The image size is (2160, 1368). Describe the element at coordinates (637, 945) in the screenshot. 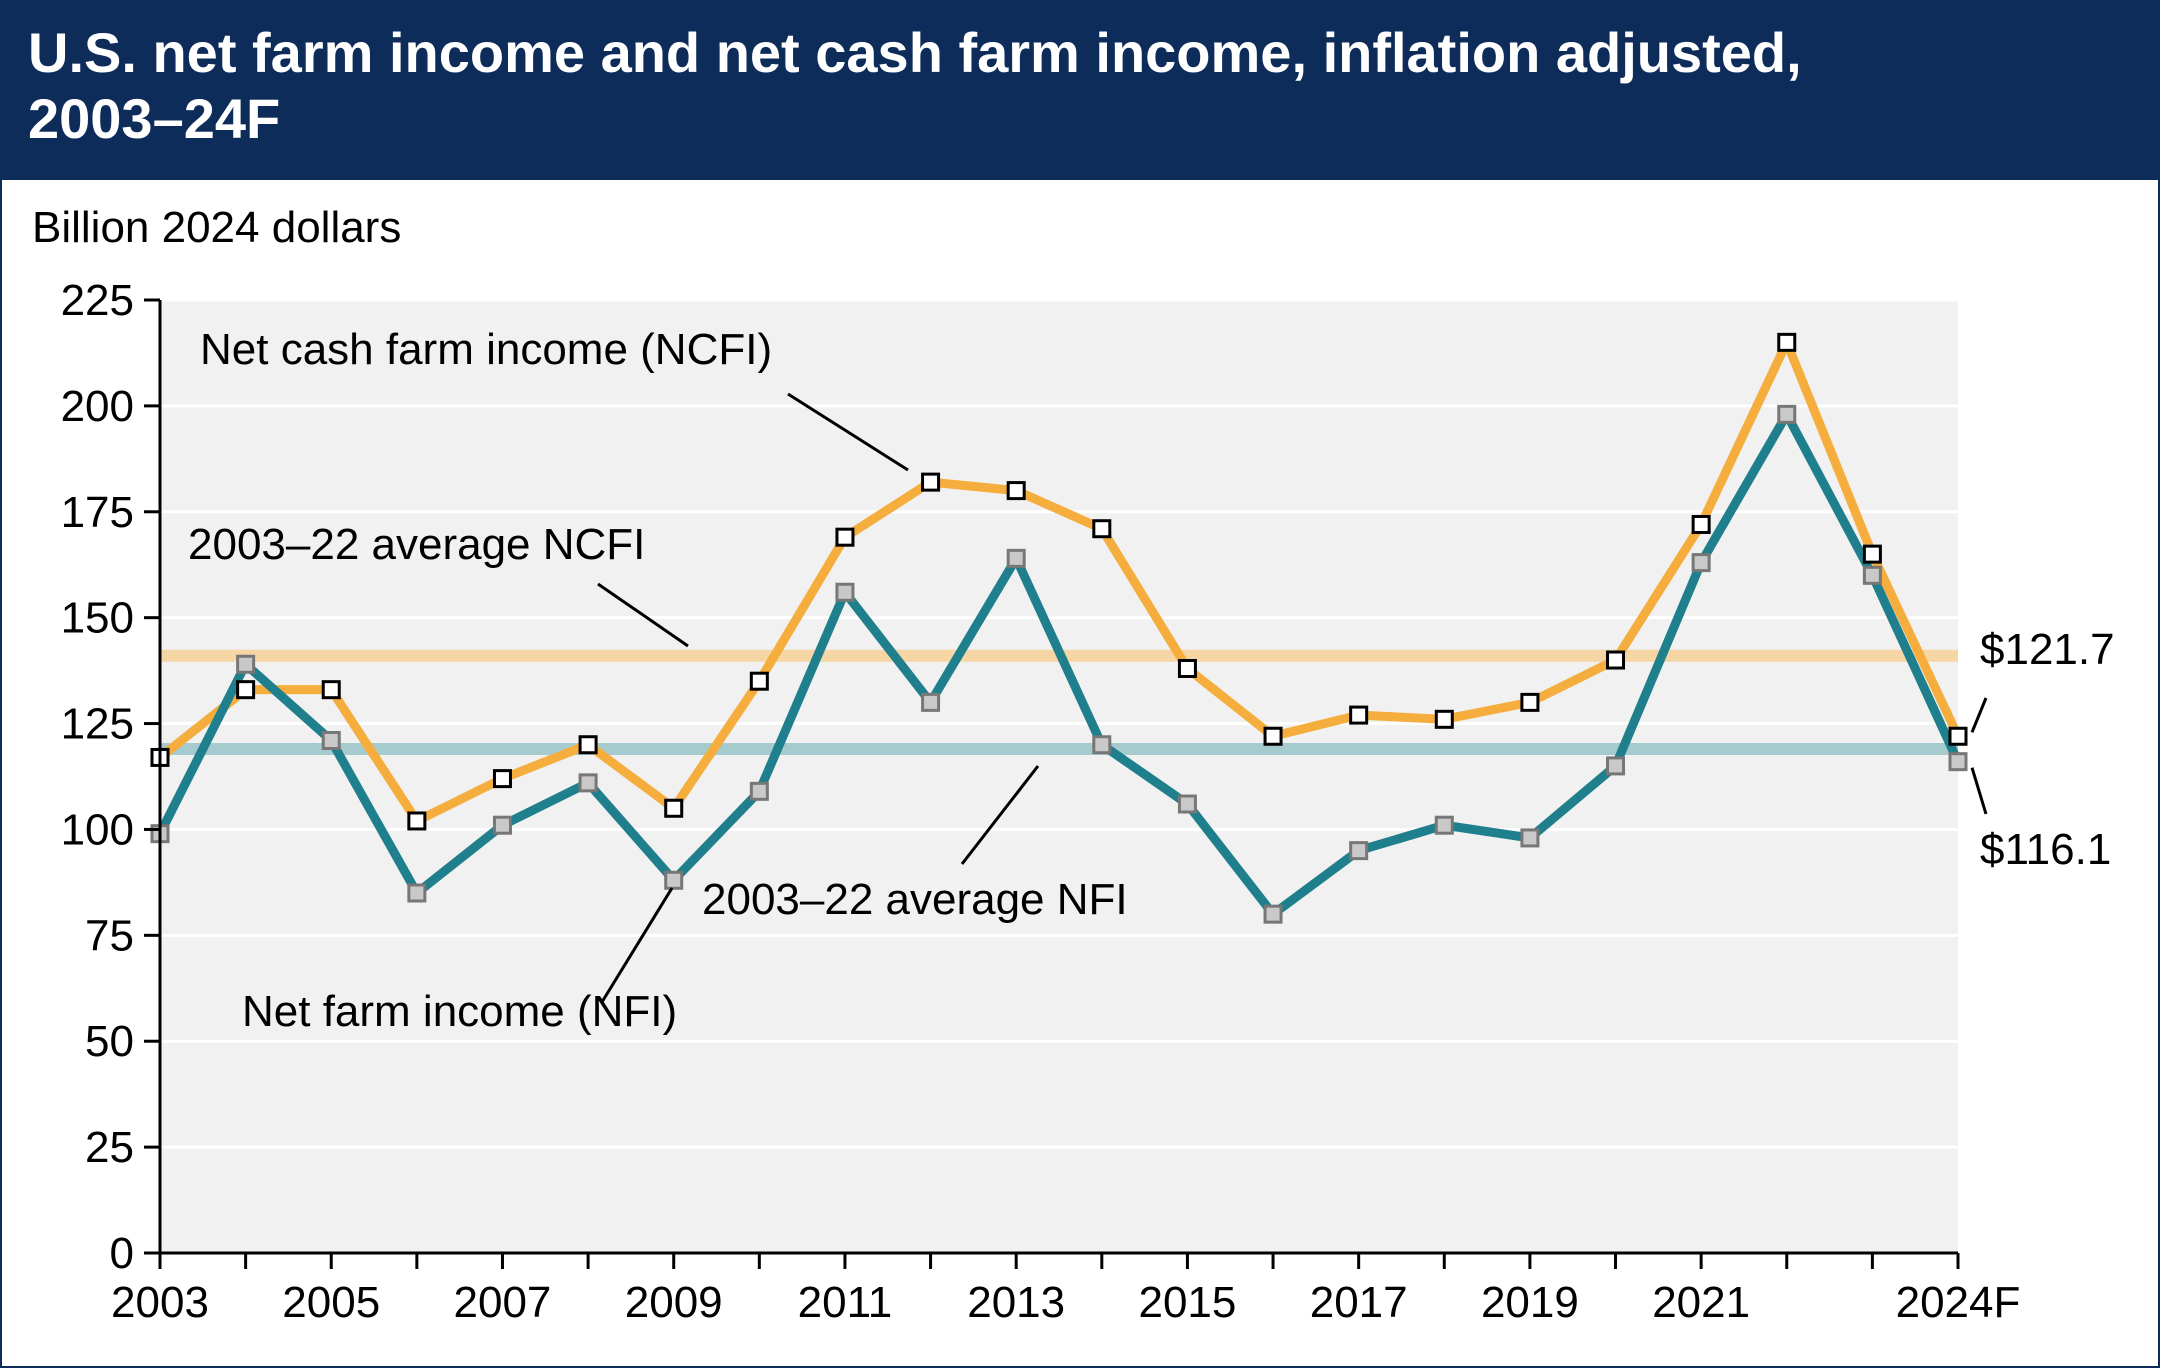

I see `nfi-label-leader` at that location.